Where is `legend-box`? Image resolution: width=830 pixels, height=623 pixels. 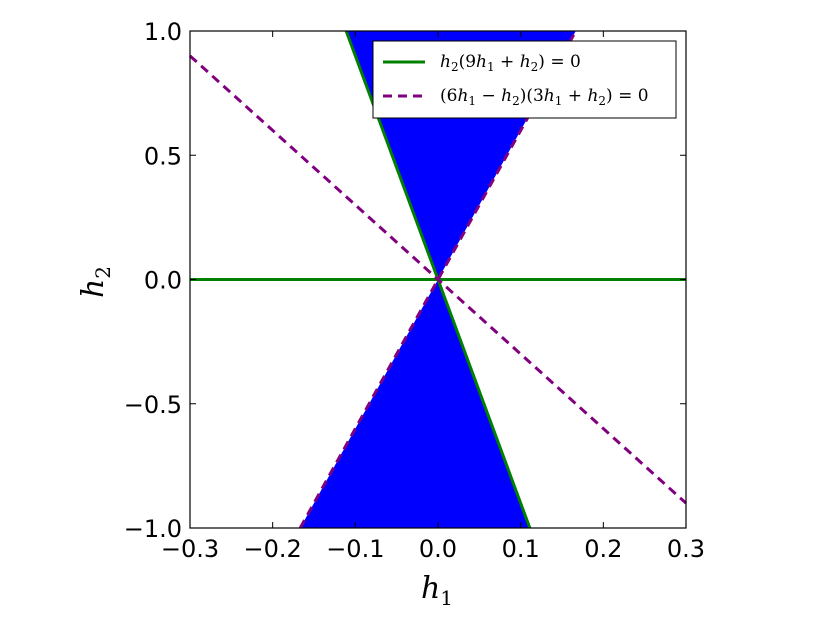 legend-box is located at coordinates (524, 79).